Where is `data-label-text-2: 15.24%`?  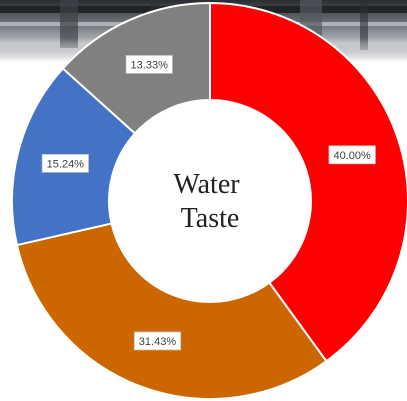 data-label-text-2: 15.24% is located at coordinates (66, 164).